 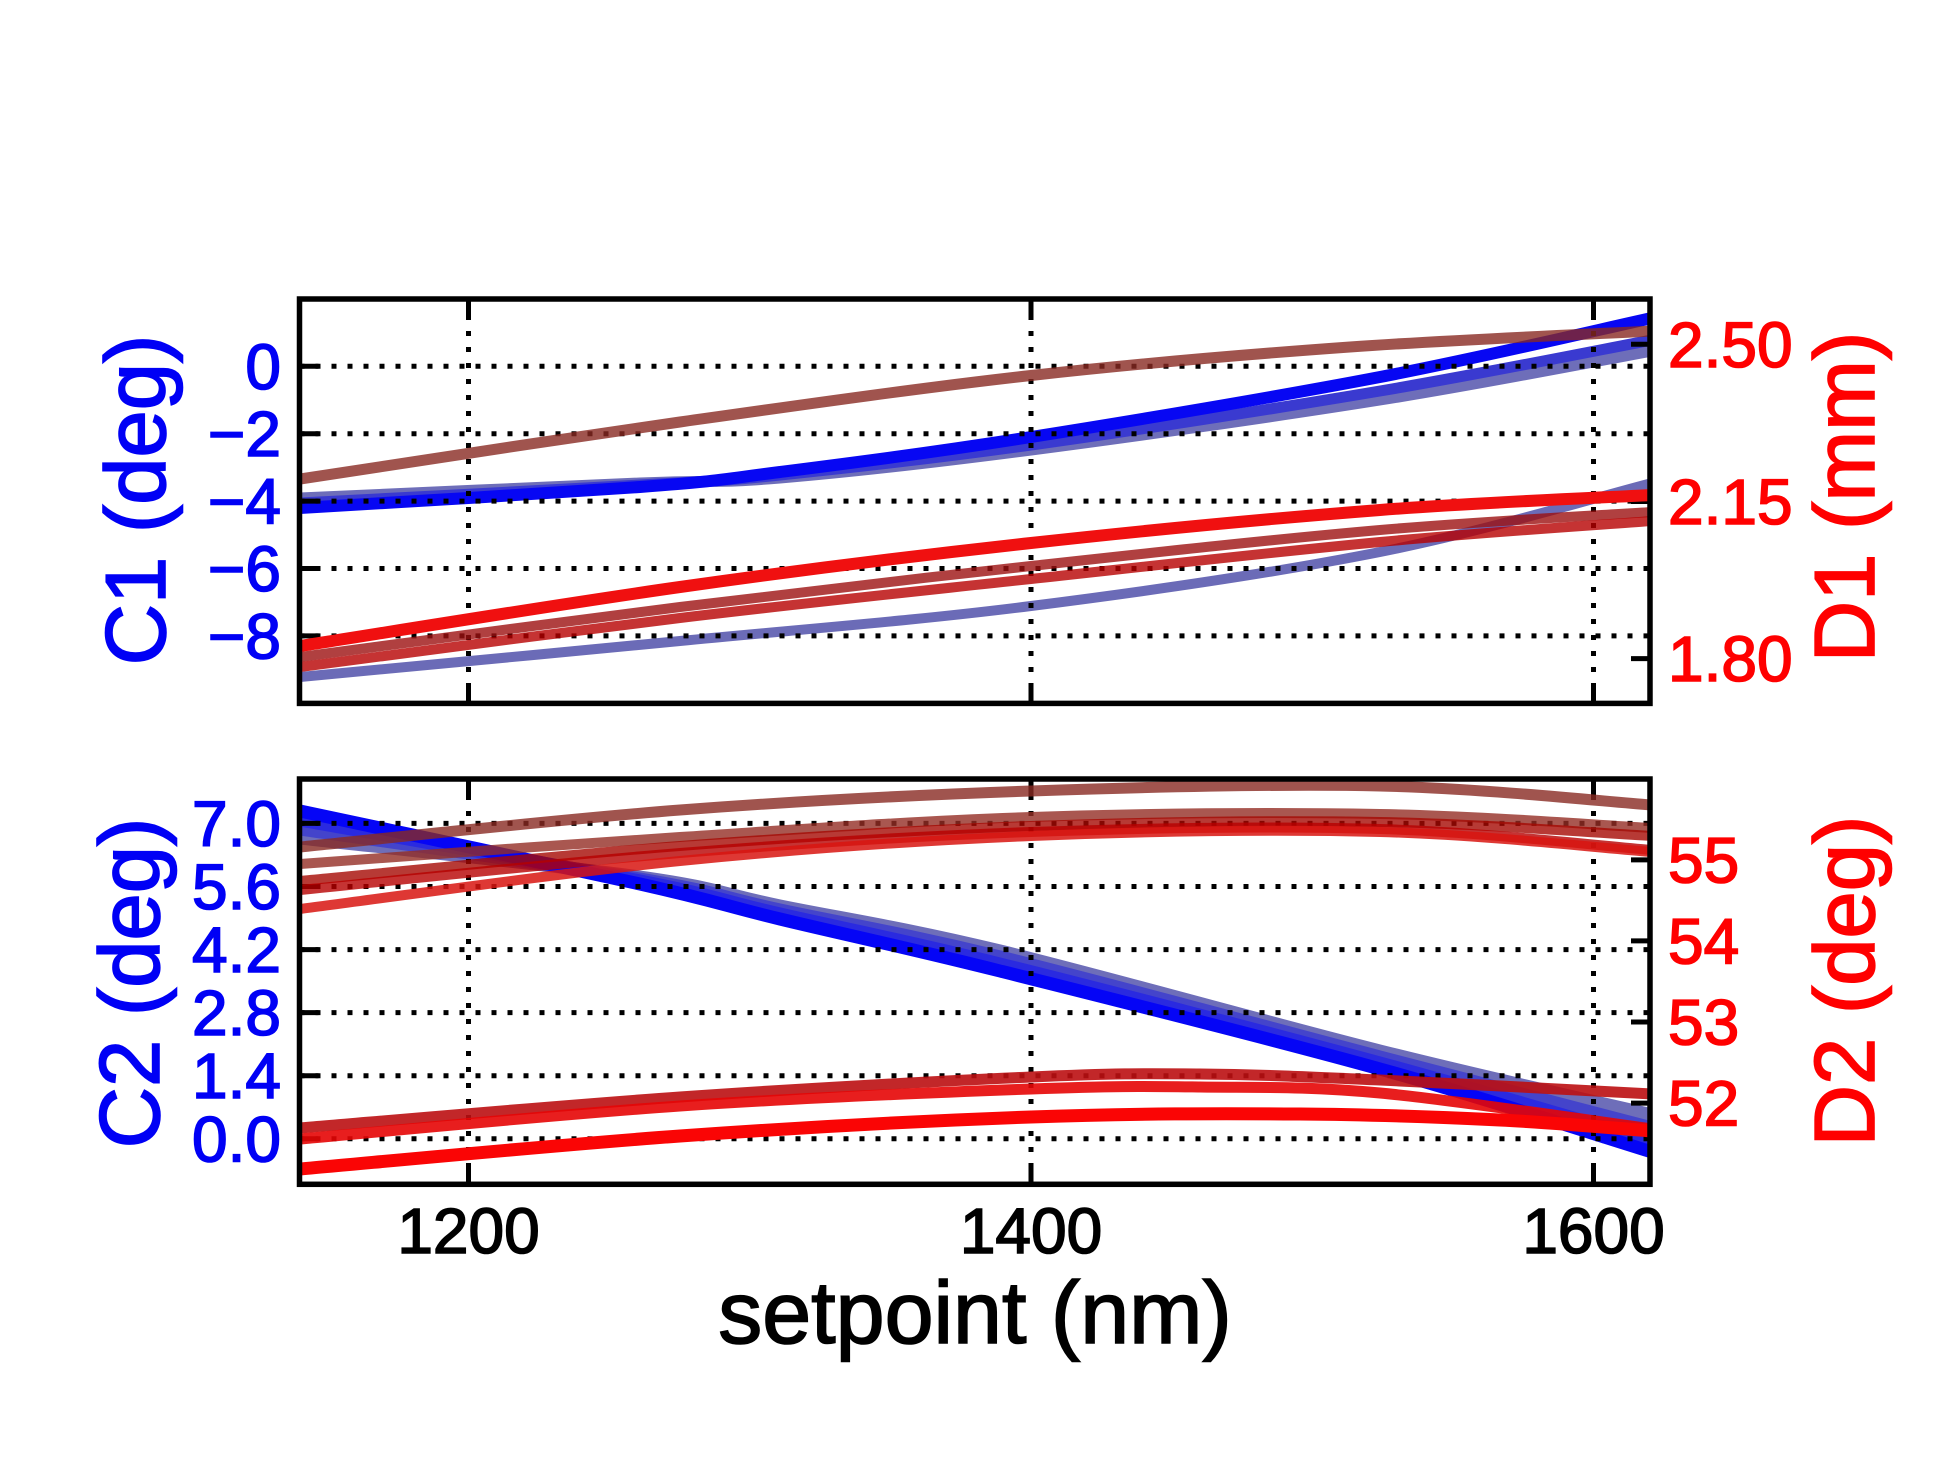 I want to click on svg-text: 5.6, so click(x=236, y=887).